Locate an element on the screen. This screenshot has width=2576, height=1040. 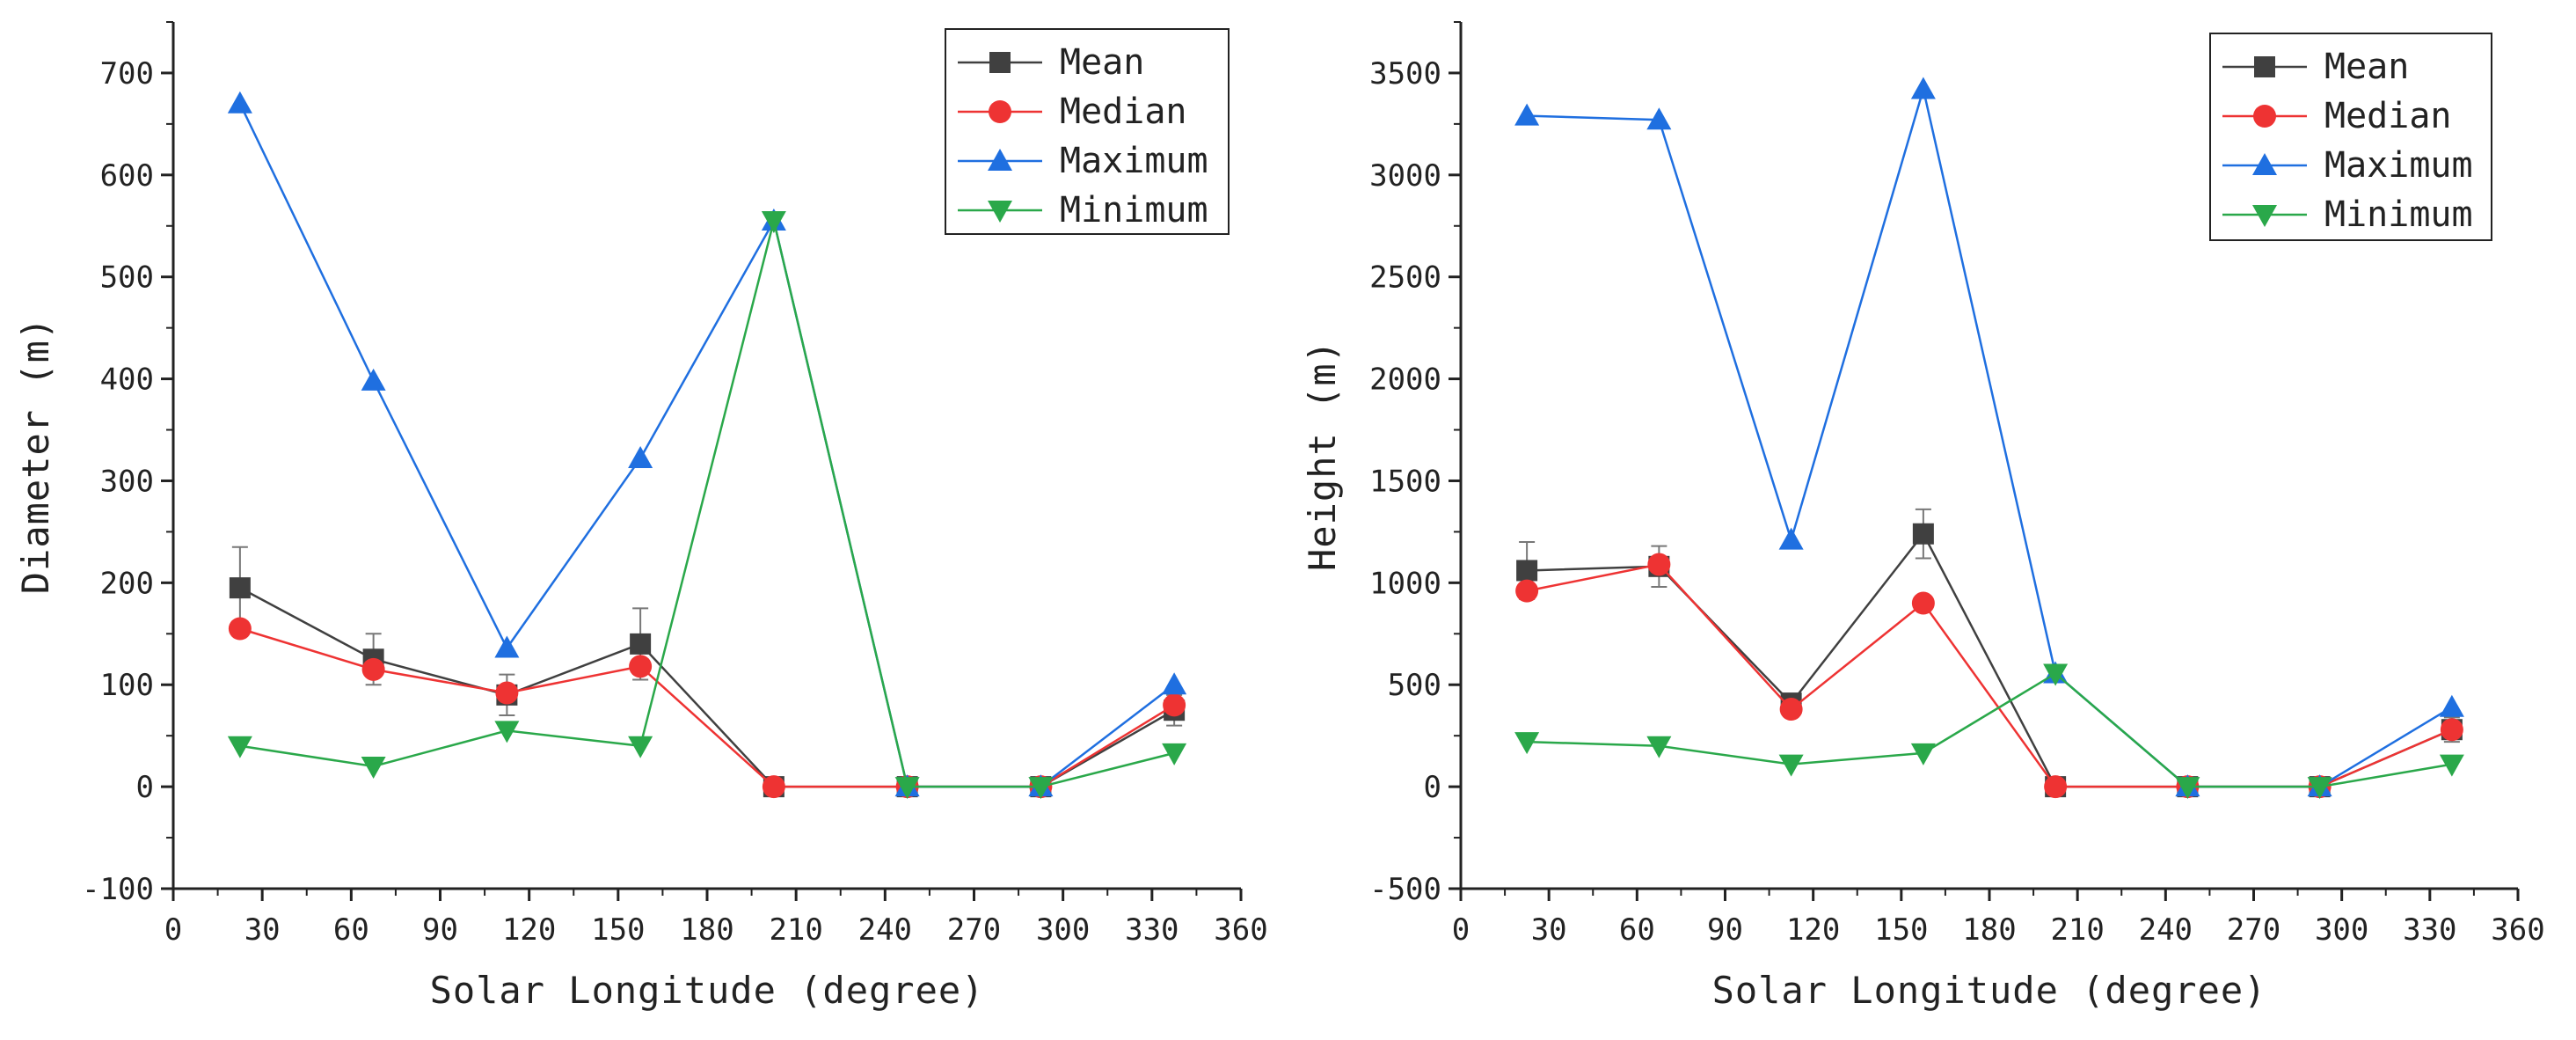
y-tick-label: 200 is located at coordinates (127, 583).